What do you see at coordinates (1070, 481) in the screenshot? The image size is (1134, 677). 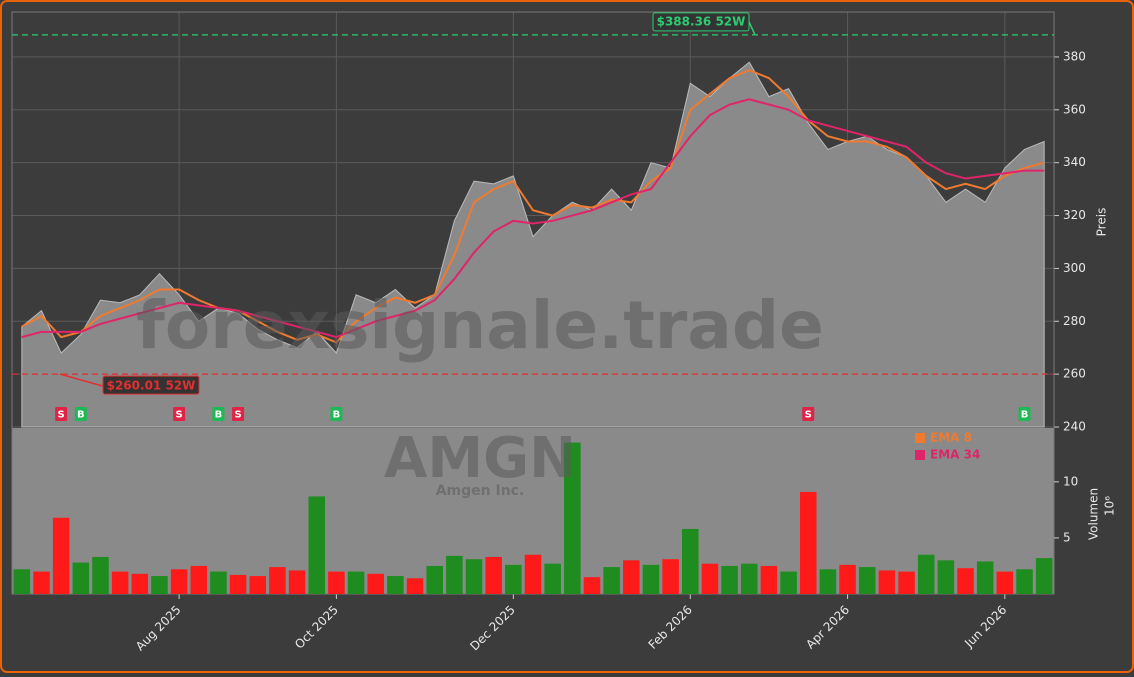 I see `volume-y-tick-label: 10` at bounding box center [1070, 481].